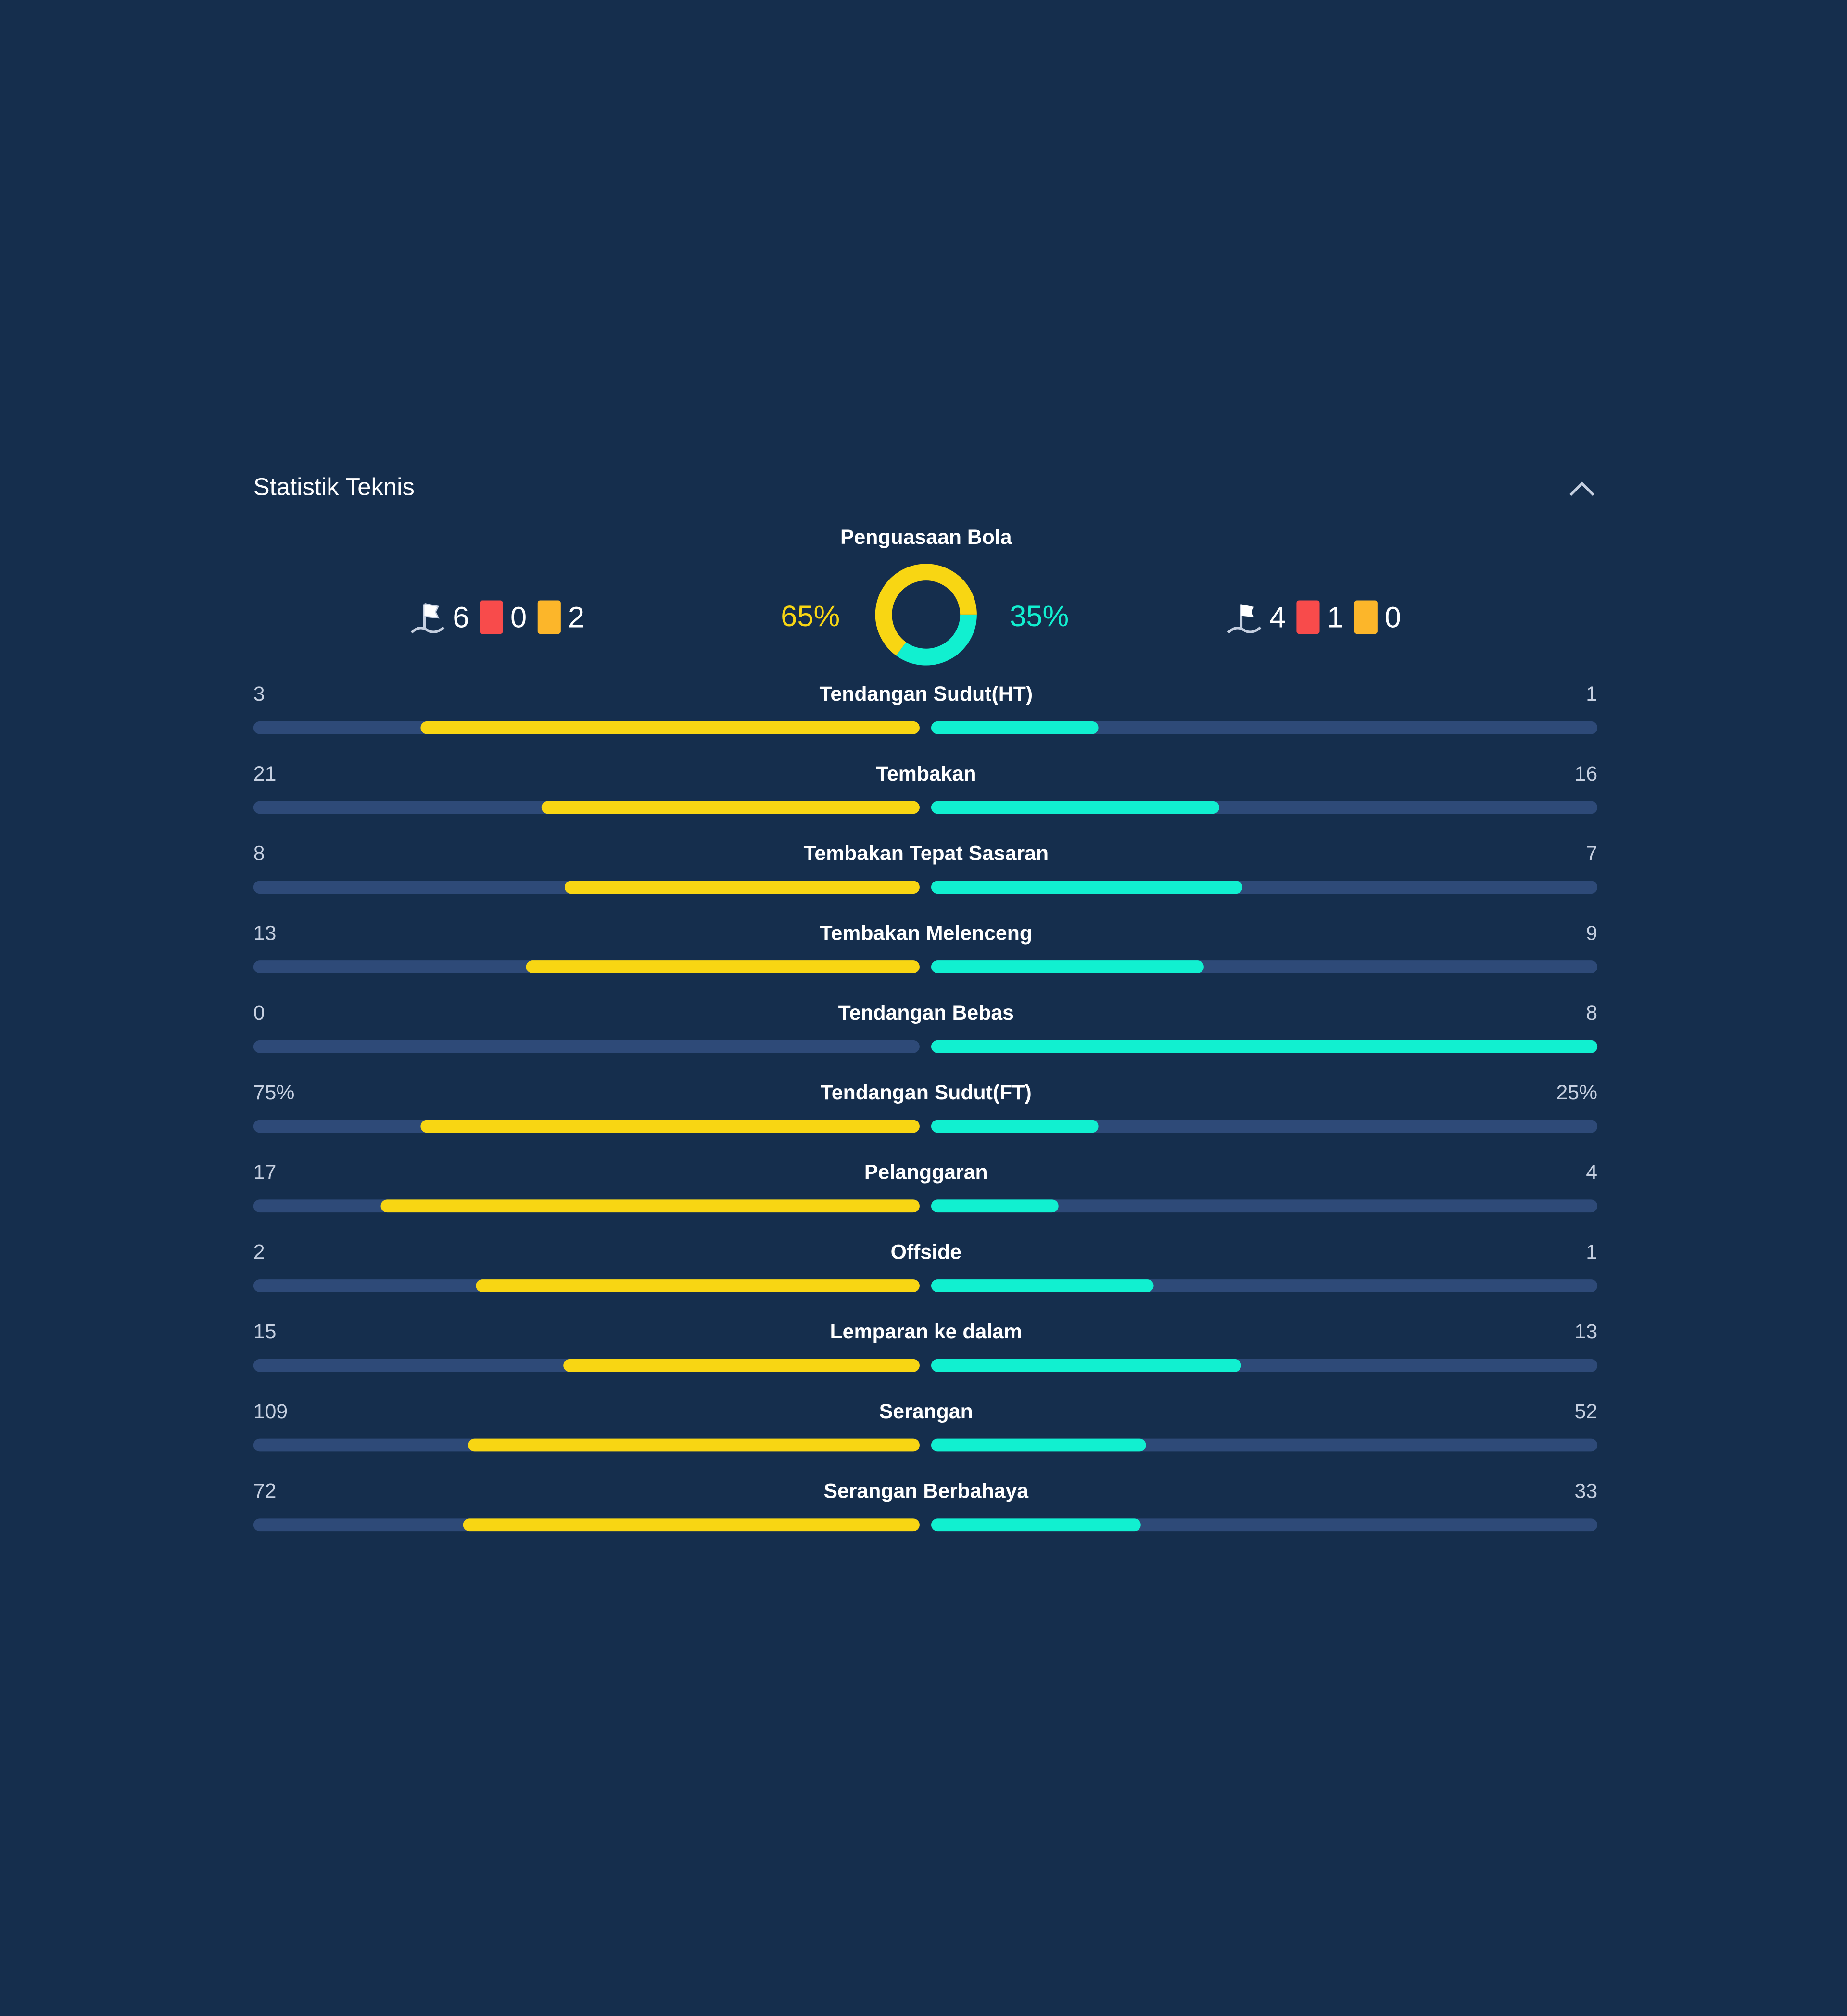 This screenshot has width=1847, height=2016. Describe the element at coordinates (586, 1046) in the screenshot. I see `home-track` at that location.